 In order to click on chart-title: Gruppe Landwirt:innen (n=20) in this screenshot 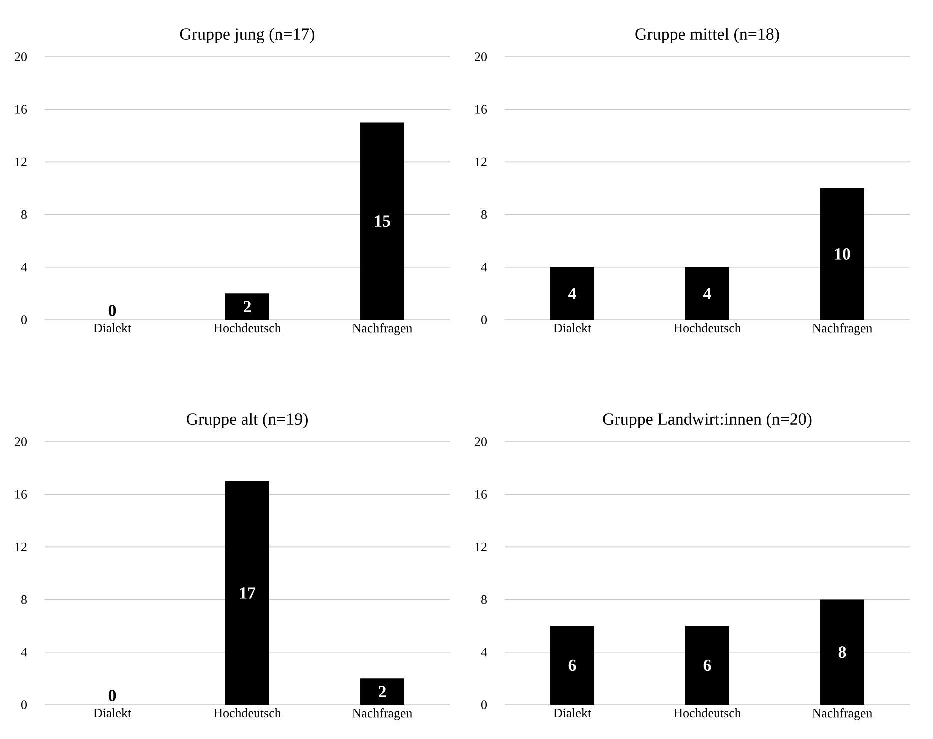, I will do `click(707, 420)`.